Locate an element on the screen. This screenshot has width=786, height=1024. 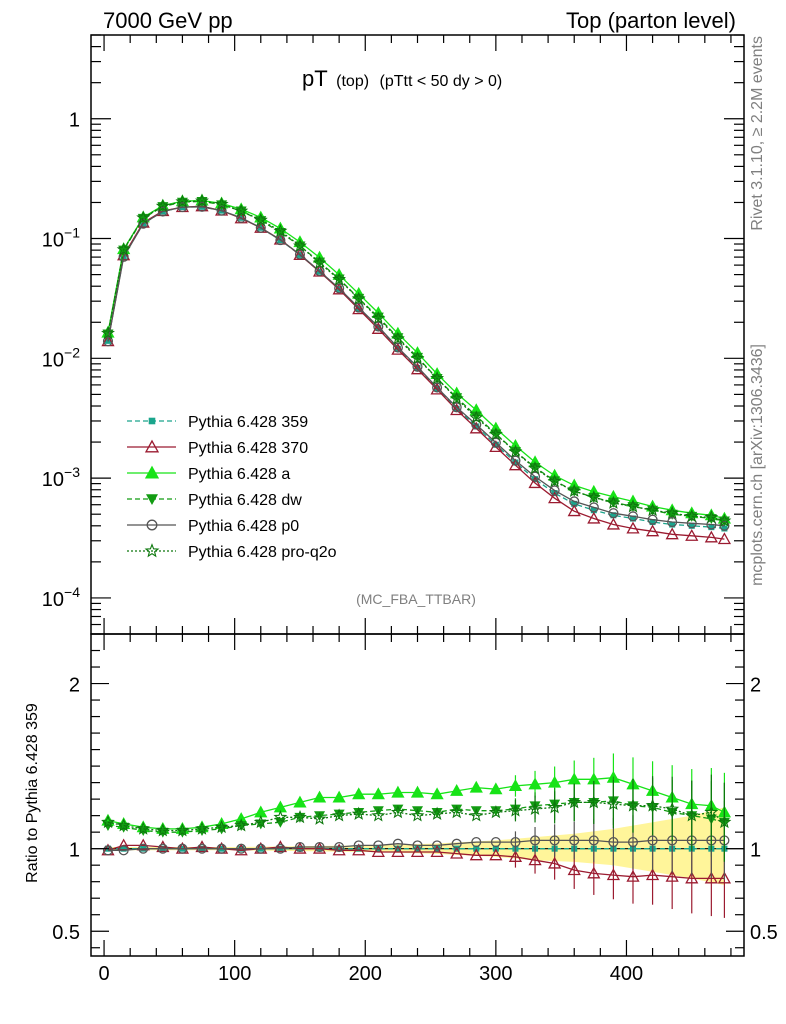
y-tick-label: 10⁻⁴ is located at coordinates (61, 597).